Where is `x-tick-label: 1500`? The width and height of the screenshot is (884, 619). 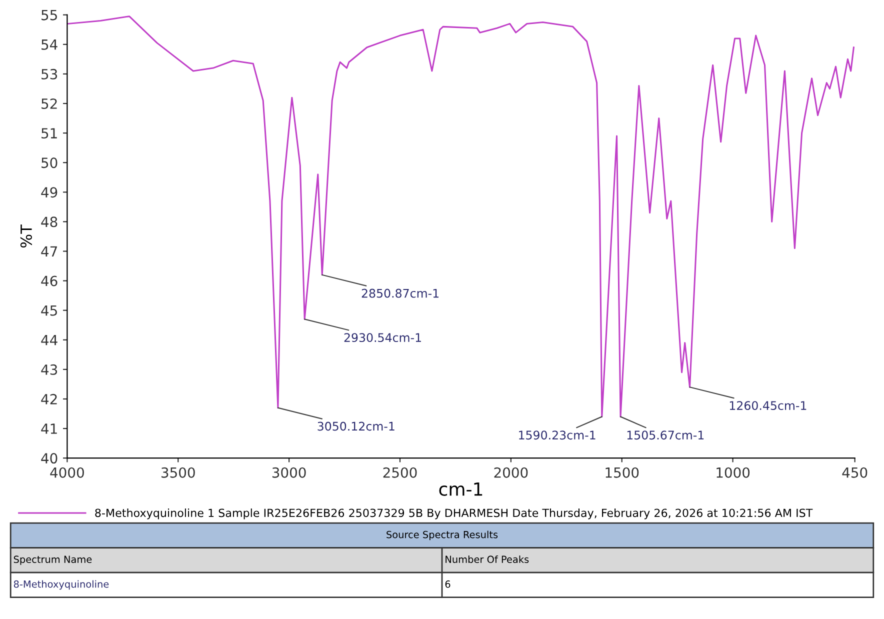 x-tick-label: 1500 is located at coordinates (622, 472).